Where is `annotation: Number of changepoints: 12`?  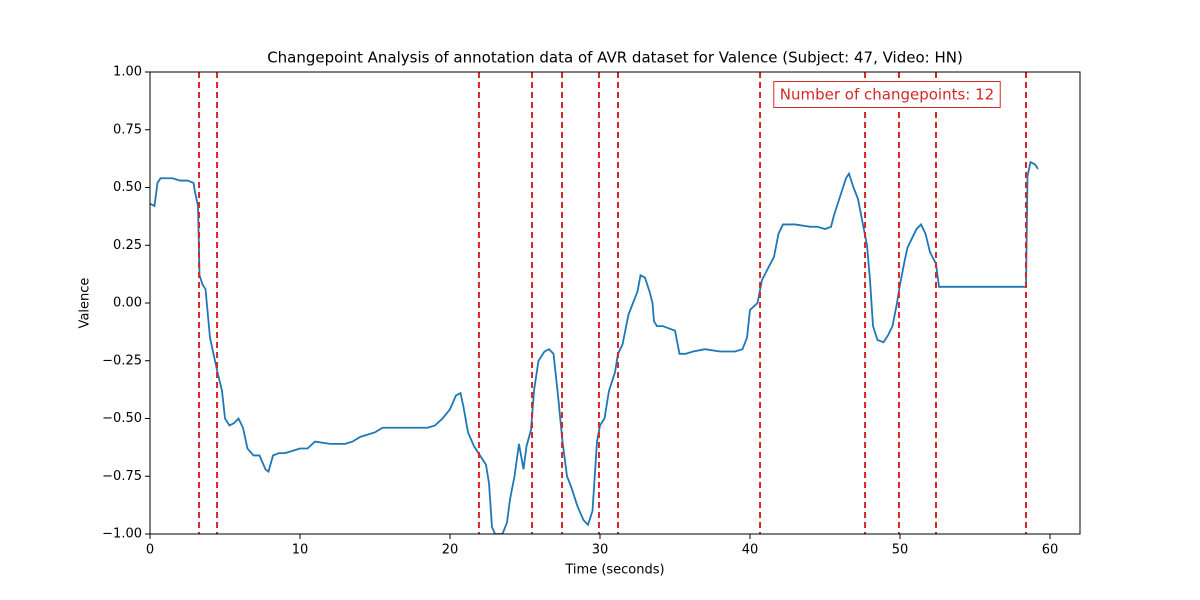 annotation: Number of changepoints: 12 is located at coordinates (887, 95).